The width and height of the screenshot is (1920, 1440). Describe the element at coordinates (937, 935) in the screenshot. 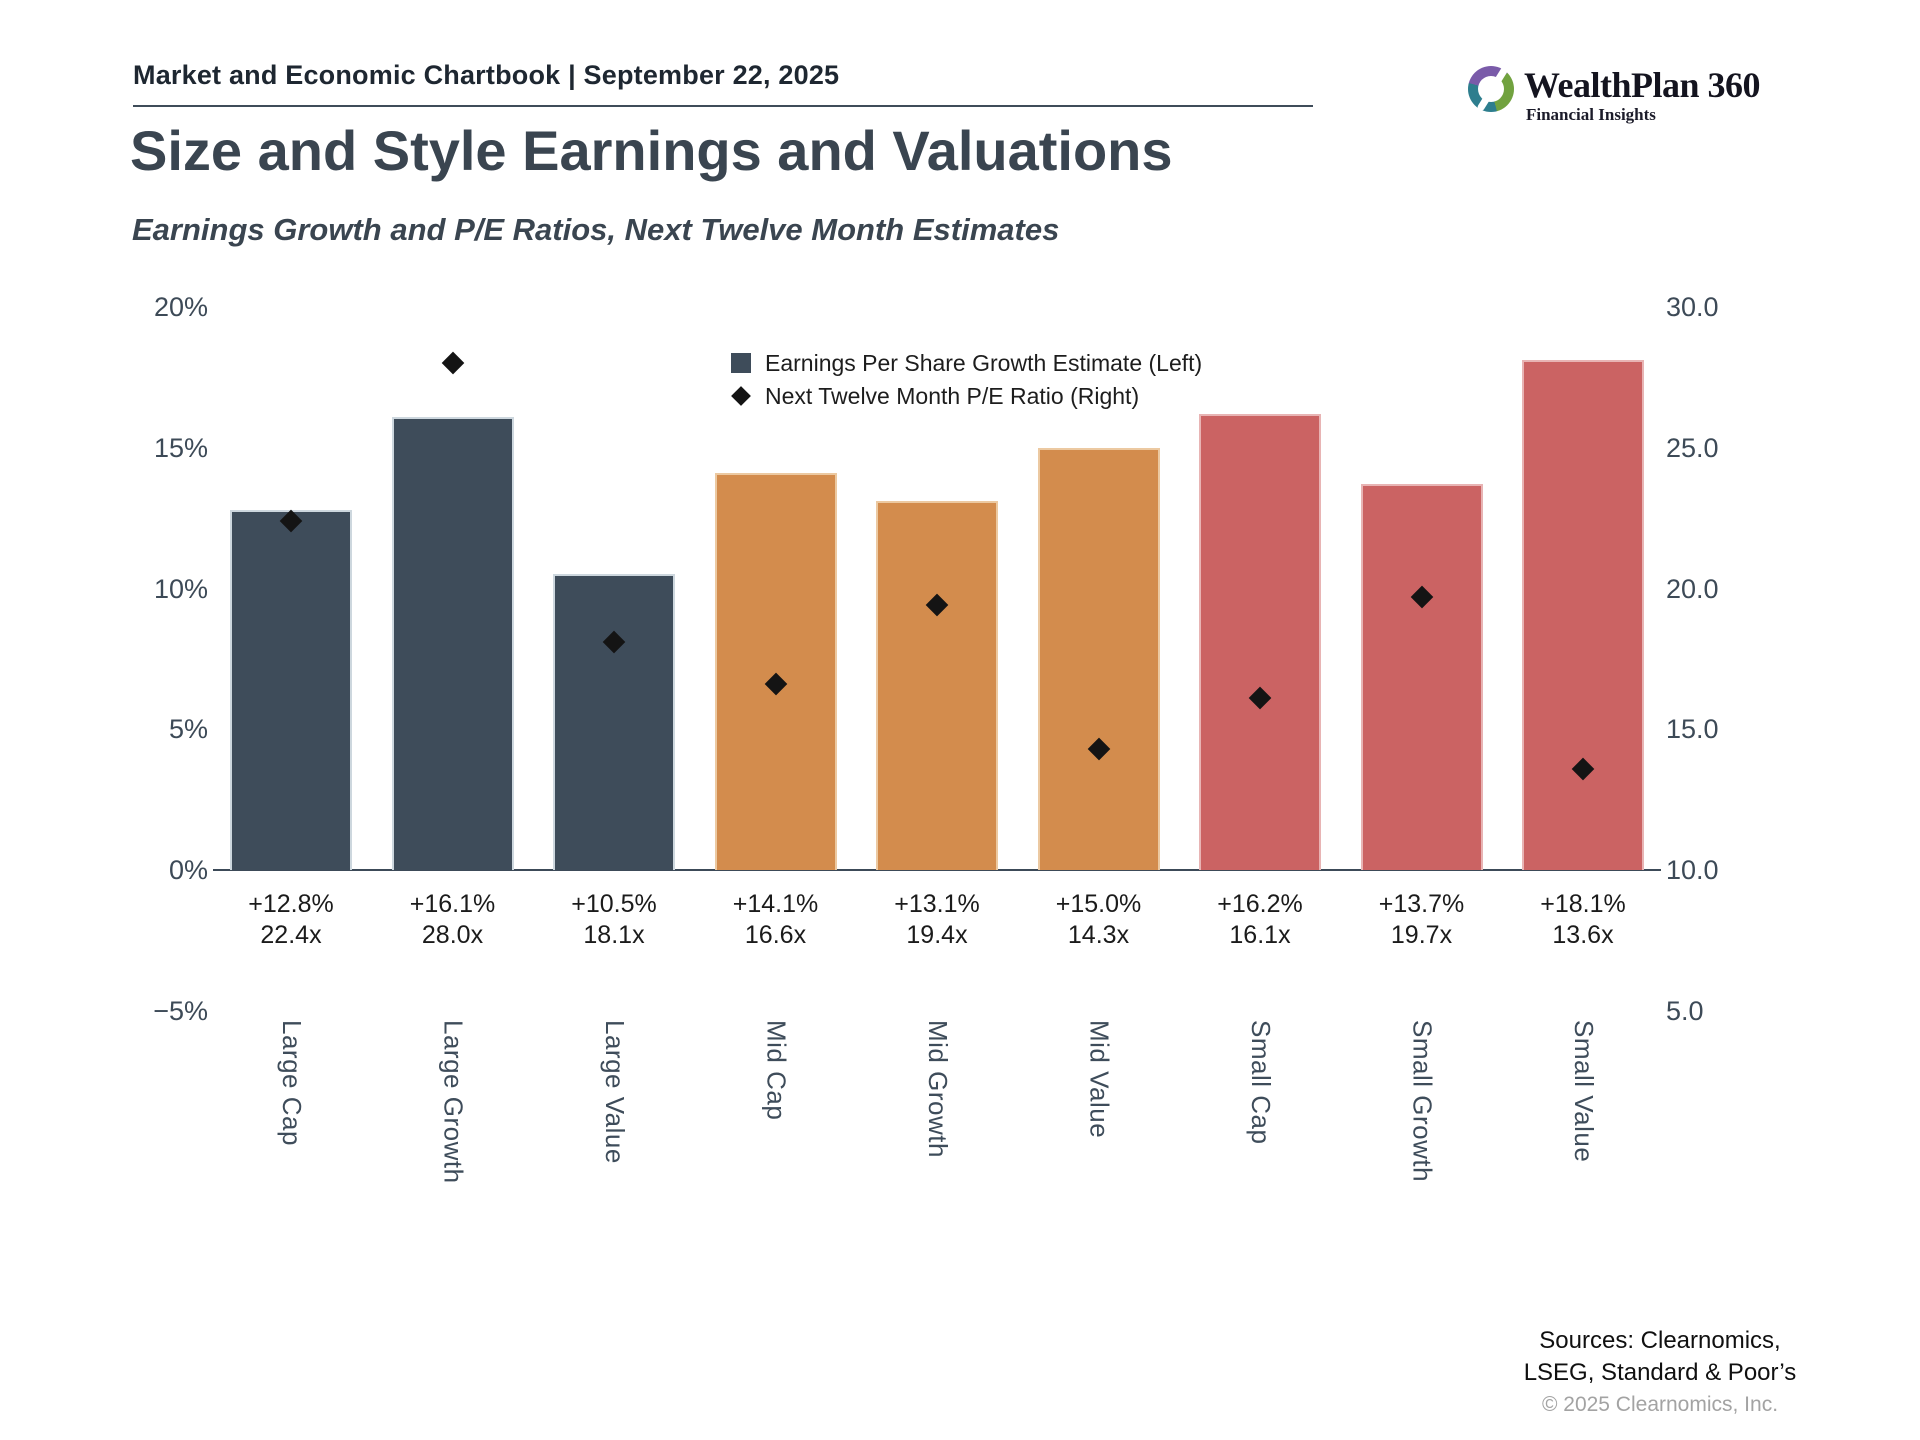

I see `pe-ratio-value: 19.4x` at that location.